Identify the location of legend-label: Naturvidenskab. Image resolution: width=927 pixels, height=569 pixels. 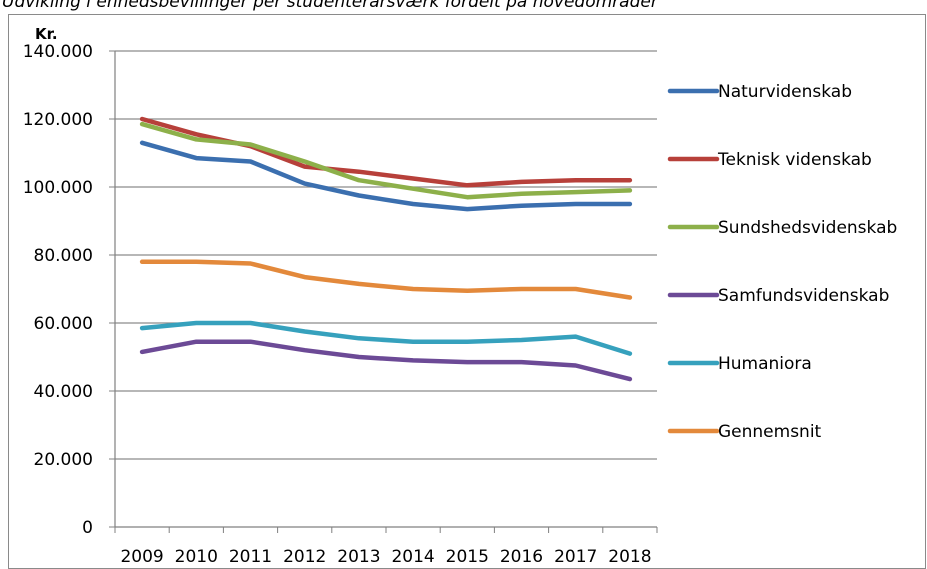
(785, 92).